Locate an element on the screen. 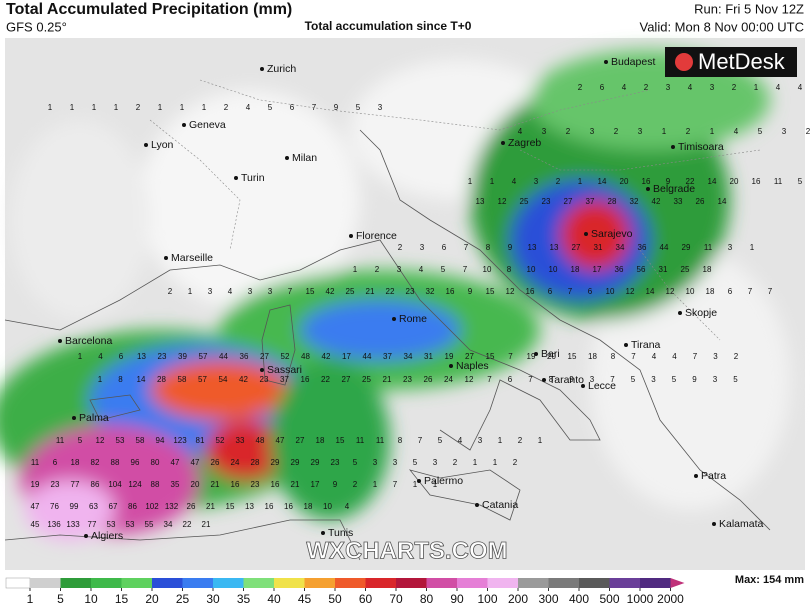 The height and width of the screenshot is (616, 810). grid-value: 42 is located at coordinates (243, 379).